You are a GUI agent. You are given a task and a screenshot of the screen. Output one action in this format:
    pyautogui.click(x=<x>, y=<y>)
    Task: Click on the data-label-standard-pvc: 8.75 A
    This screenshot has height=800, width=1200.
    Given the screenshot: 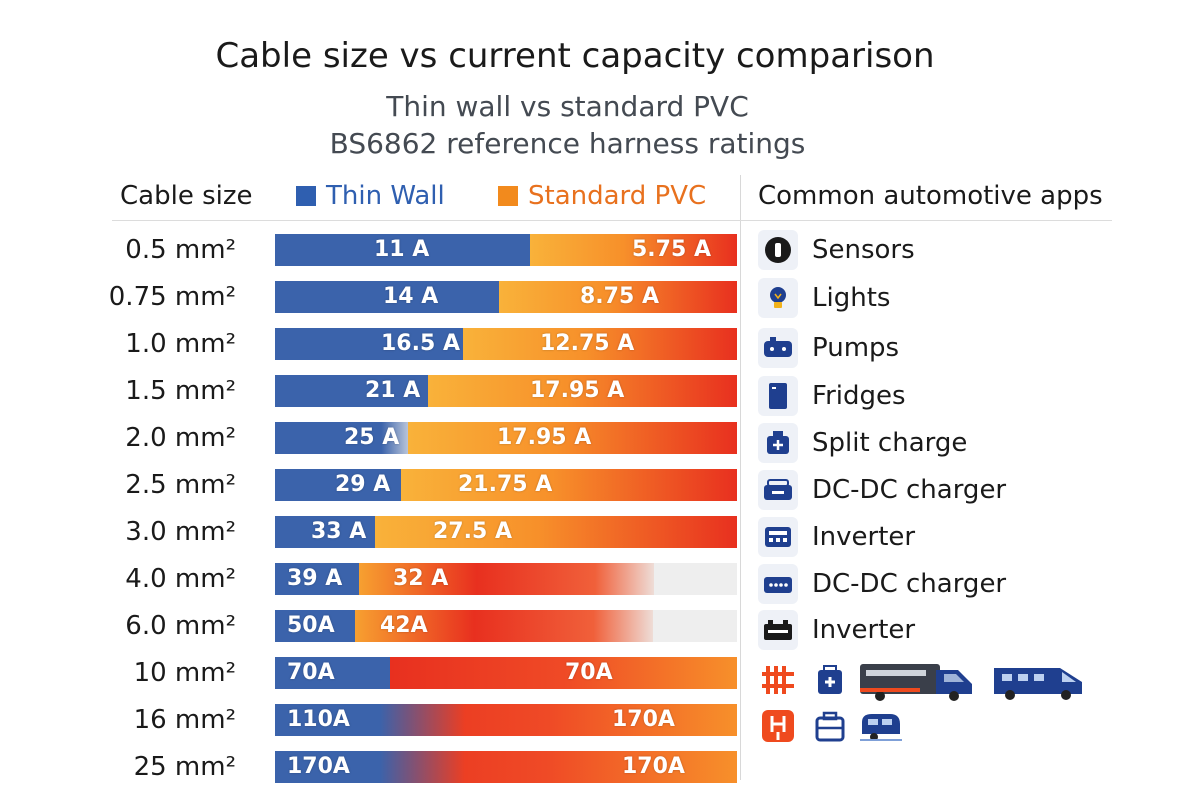 What is the action you would take?
    pyautogui.click(x=619, y=296)
    